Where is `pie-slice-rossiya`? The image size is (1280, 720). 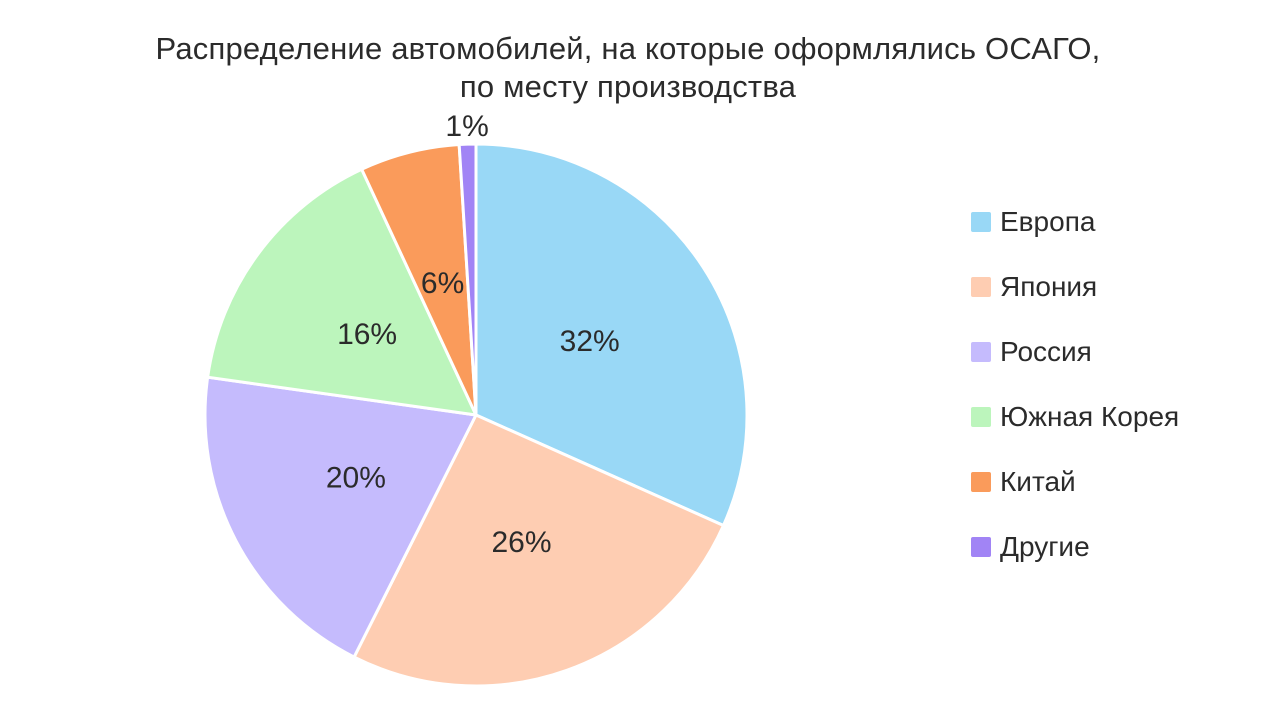
pie-slice-rossiya is located at coordinates (340, 517).